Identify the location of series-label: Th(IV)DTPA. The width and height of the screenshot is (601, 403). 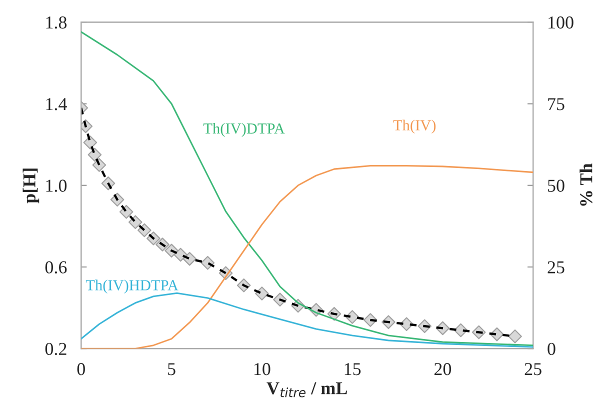
(244, 129).